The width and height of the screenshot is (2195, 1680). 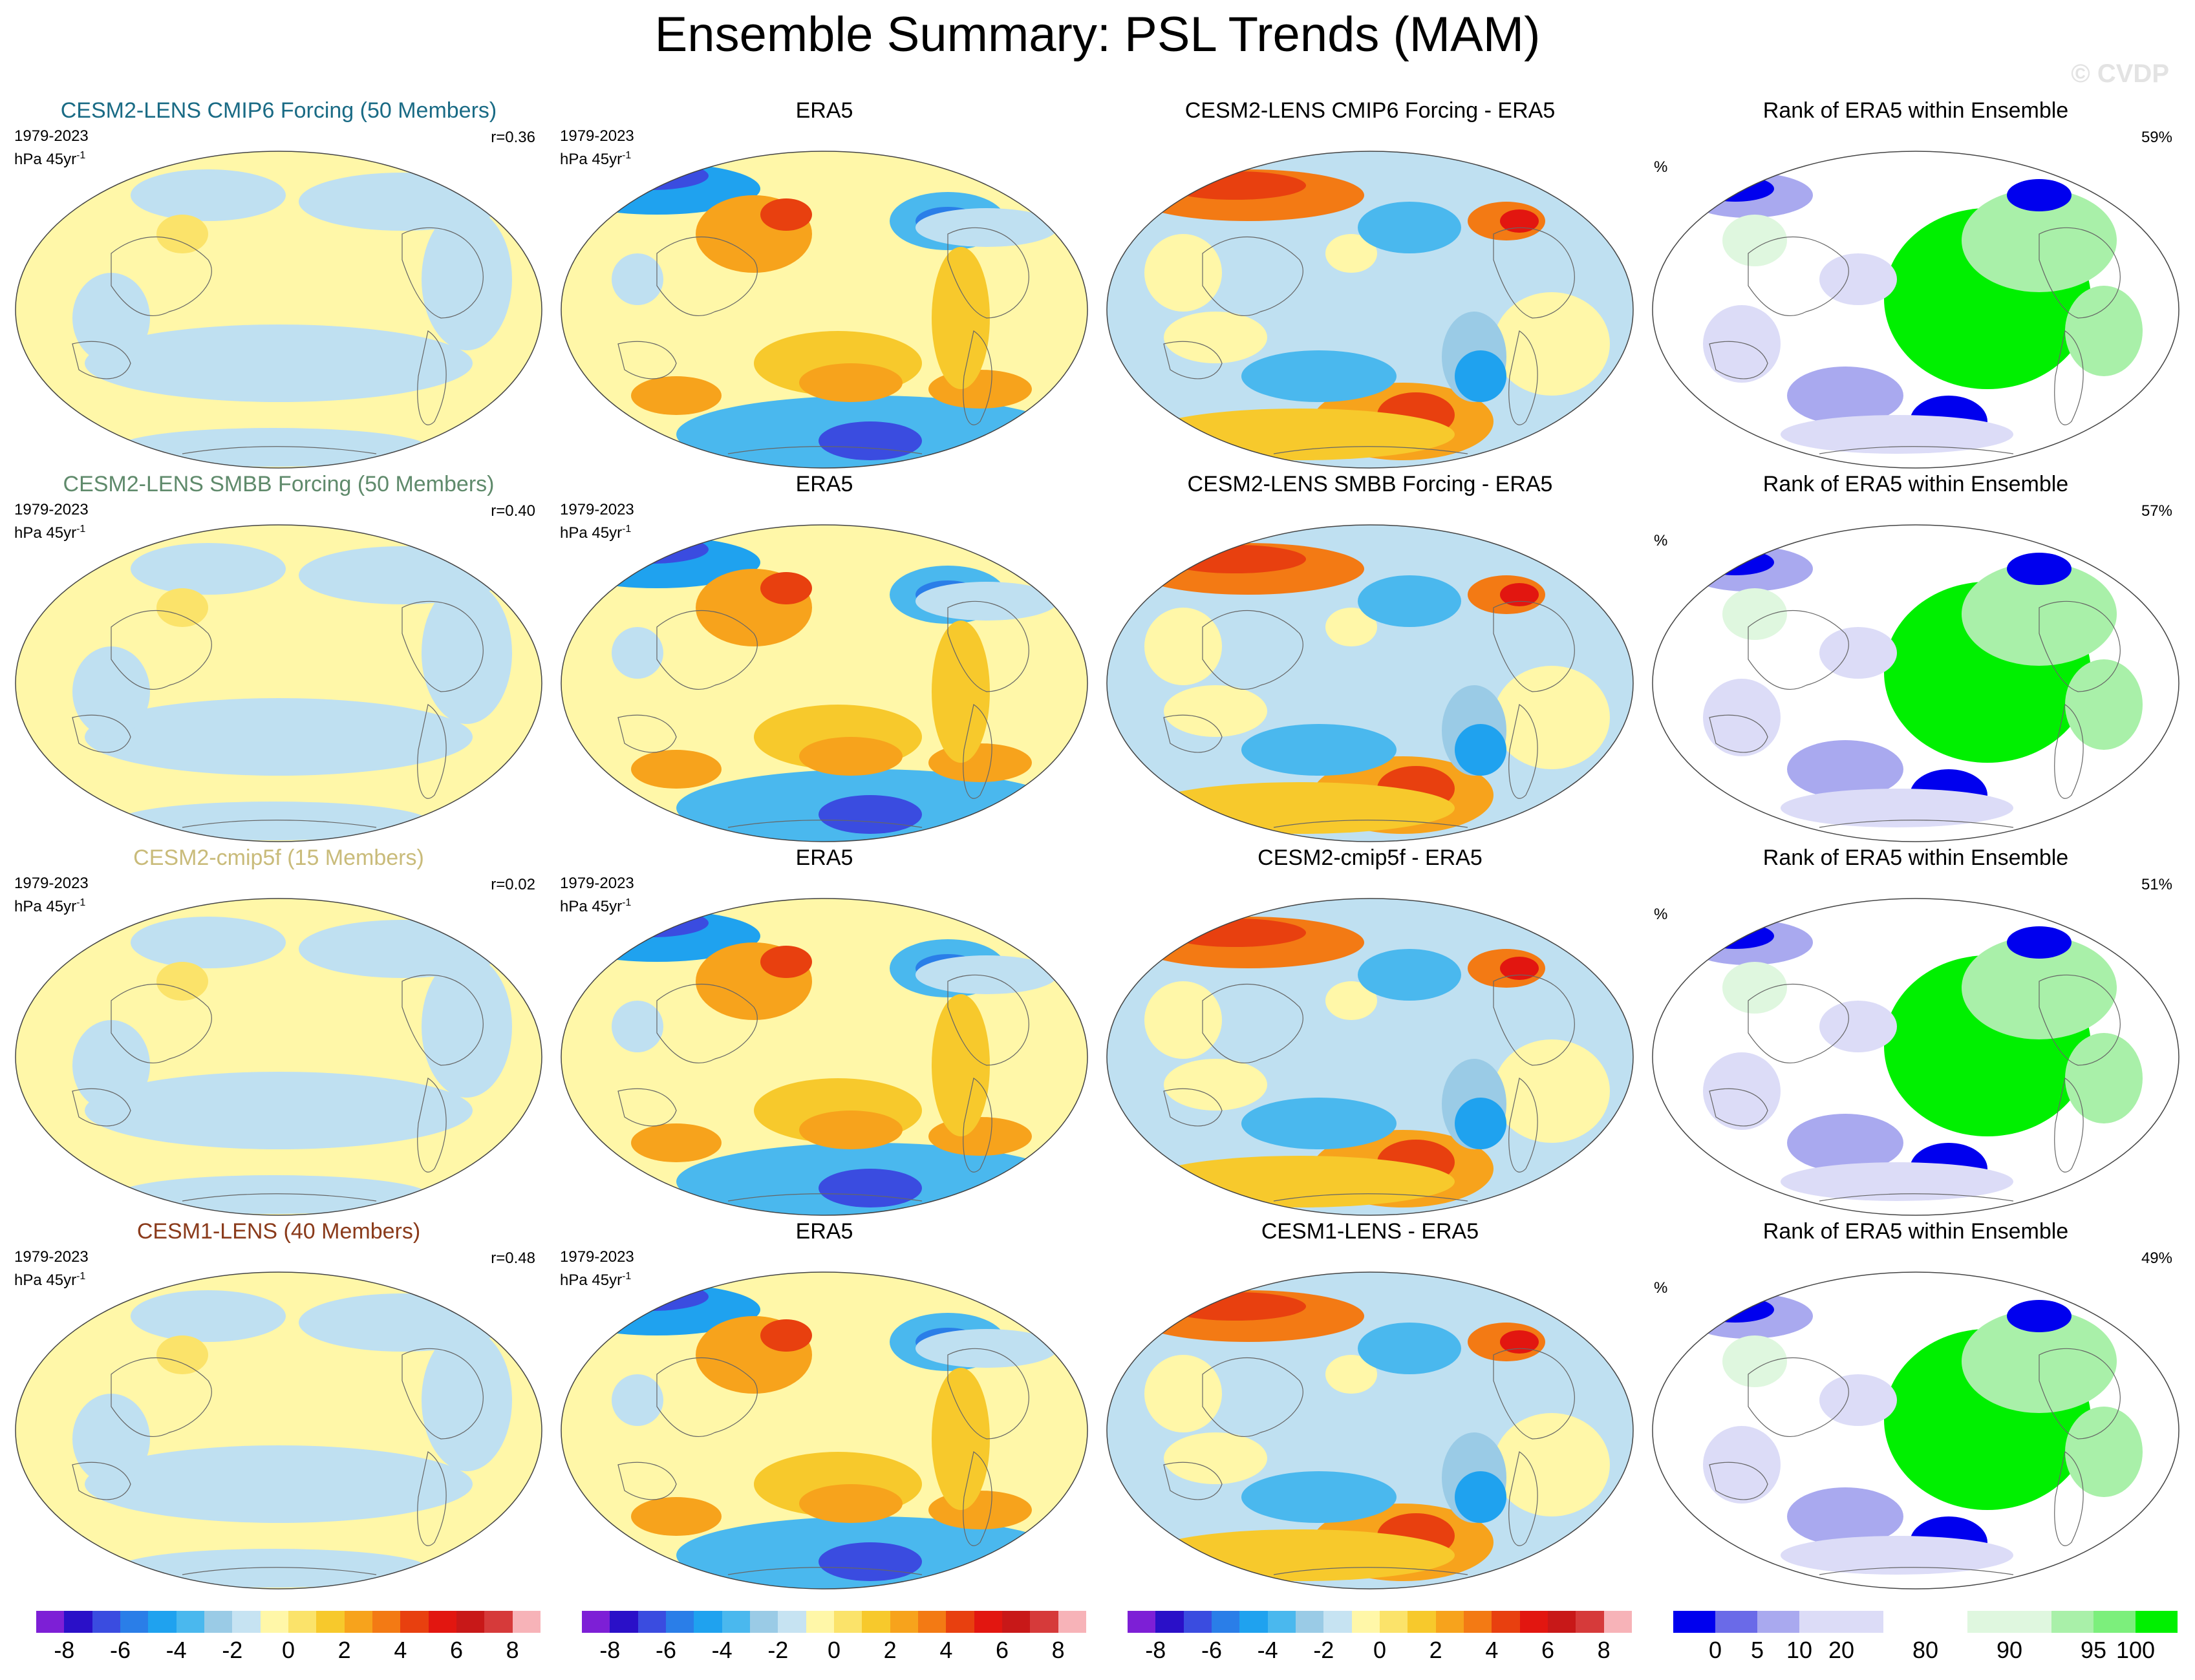 I want to click on panel-title: CESM2-LENS CMIP6 Forcing - ERA5, so click(x=1370, y=111).